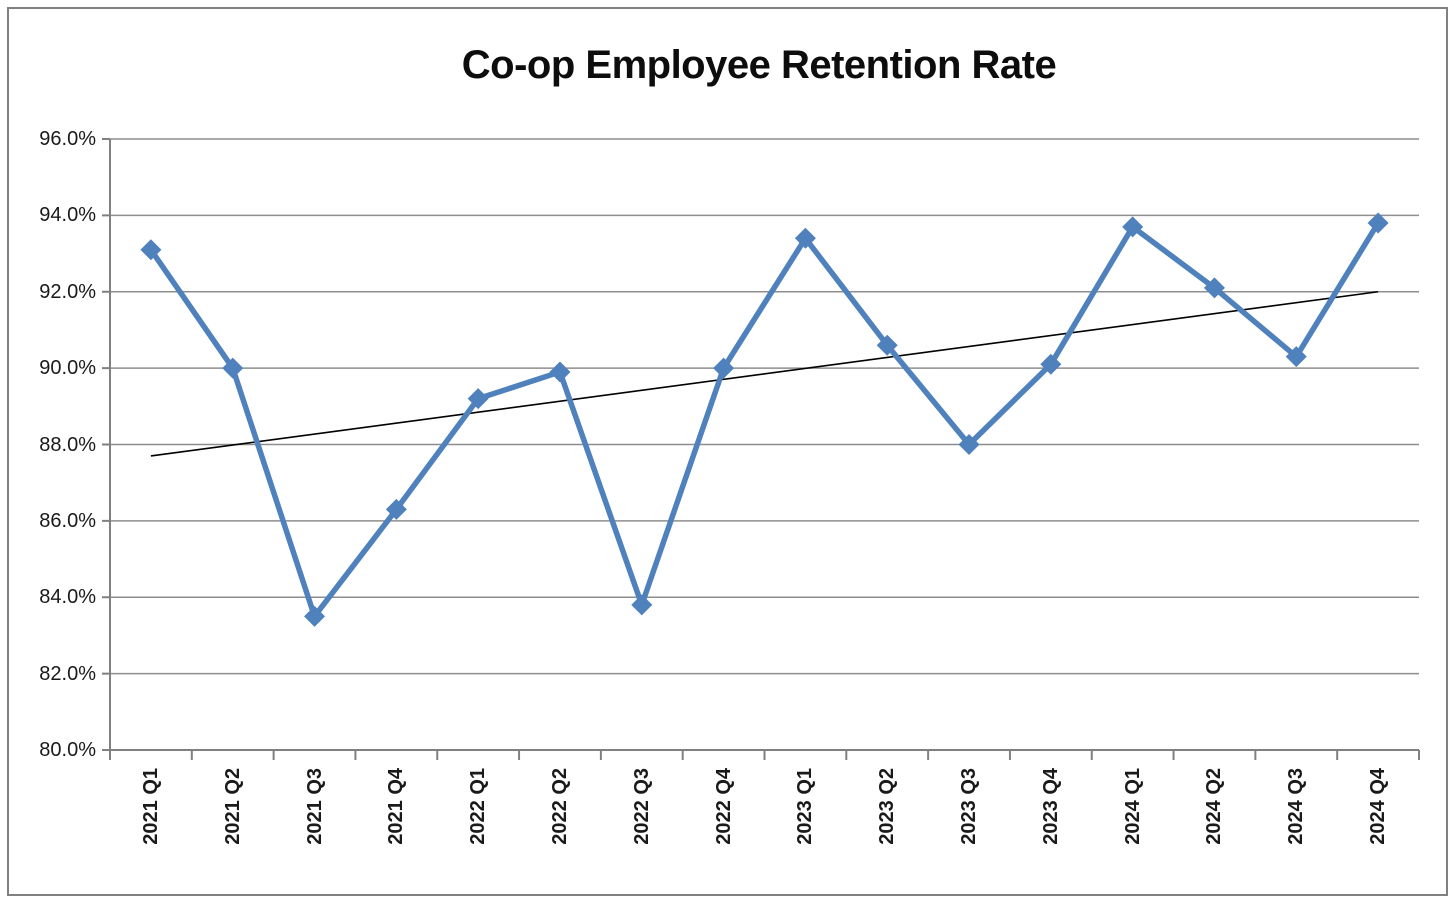 This screenshot has height=908, width=1456. What do you see at coordinates (1378, 806) in the screenshot?
I see `x-axis-tick-label: 2024 Q4` at bounding box center [1378, 806].